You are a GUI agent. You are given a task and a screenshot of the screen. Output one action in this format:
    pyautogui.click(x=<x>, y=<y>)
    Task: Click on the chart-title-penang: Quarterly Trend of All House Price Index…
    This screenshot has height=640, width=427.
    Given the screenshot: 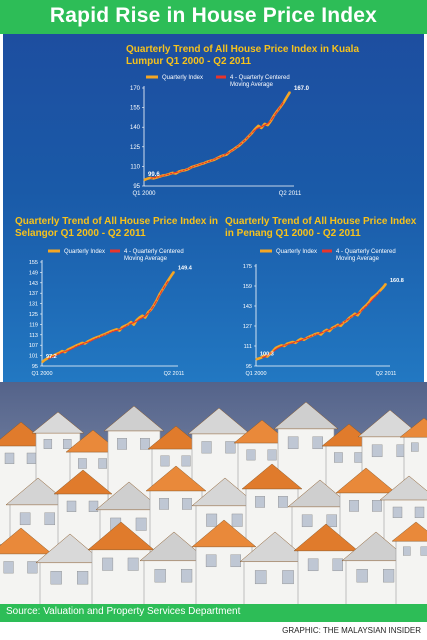 What is the action you would take?
    pyautogui.click(x=321, y=227)
    